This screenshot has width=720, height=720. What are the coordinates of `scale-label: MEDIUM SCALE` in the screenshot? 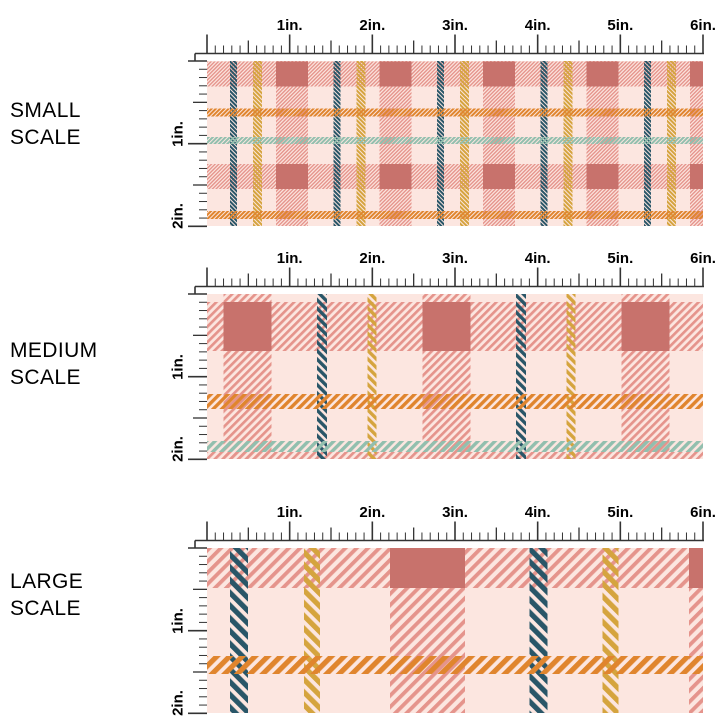 It's located at (54, 364).